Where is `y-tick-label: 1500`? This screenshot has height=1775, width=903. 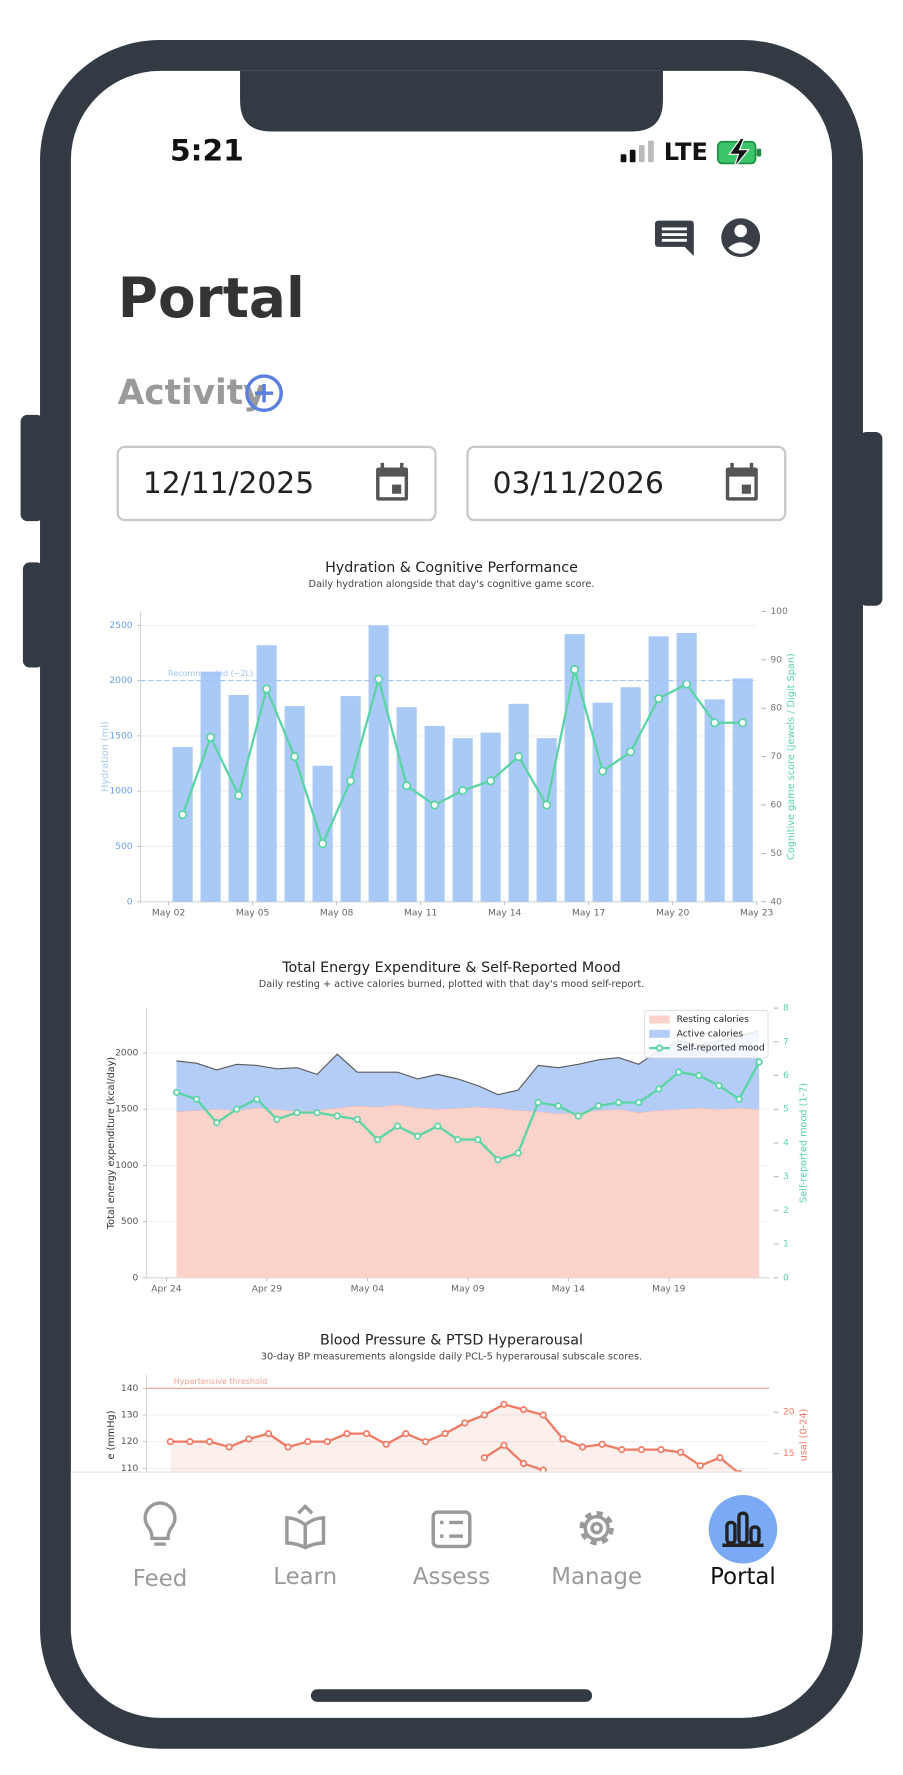 y-tick-label: 1500 is located at coordinates (120, 736).